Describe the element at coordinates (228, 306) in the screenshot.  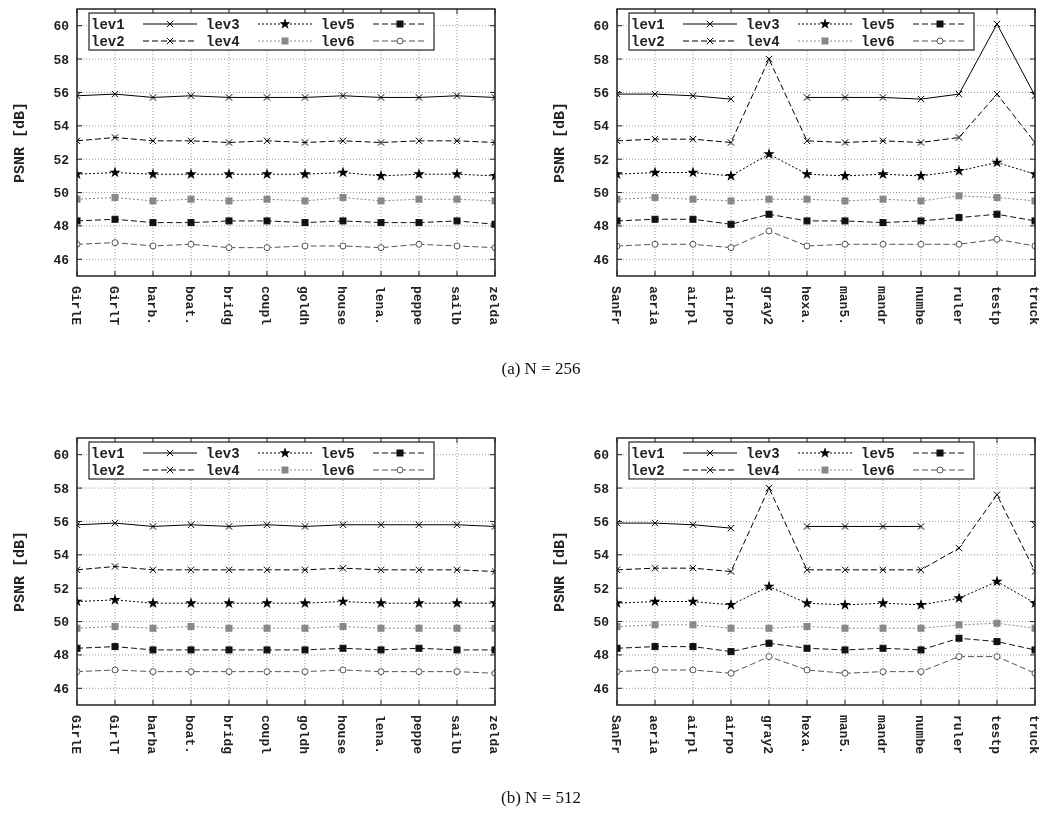
I see `x-tick-label: bridg` at that location.